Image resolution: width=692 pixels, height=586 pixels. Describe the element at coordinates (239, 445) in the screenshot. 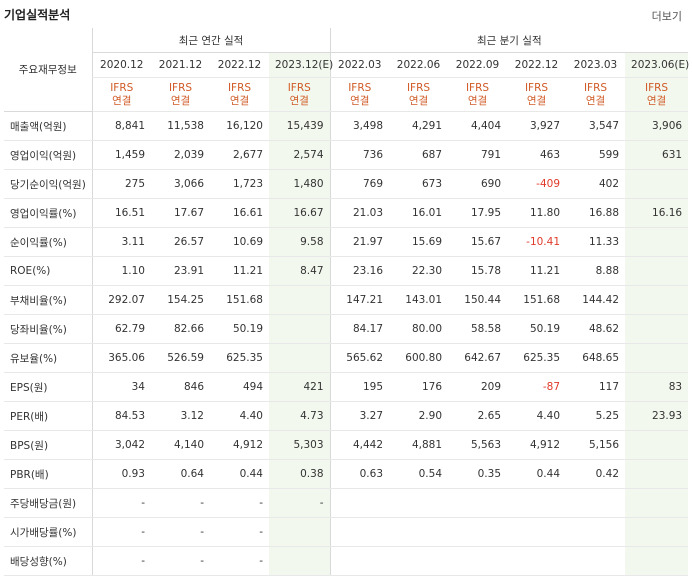

I see `value-cell: 4,912` at that location.